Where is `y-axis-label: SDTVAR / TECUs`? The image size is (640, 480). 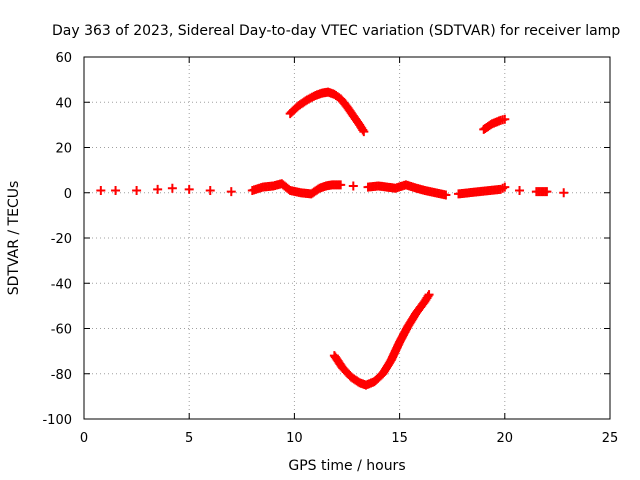
y-axis-label: SDTVAR / TECUs is located at coordinates (14, 238).